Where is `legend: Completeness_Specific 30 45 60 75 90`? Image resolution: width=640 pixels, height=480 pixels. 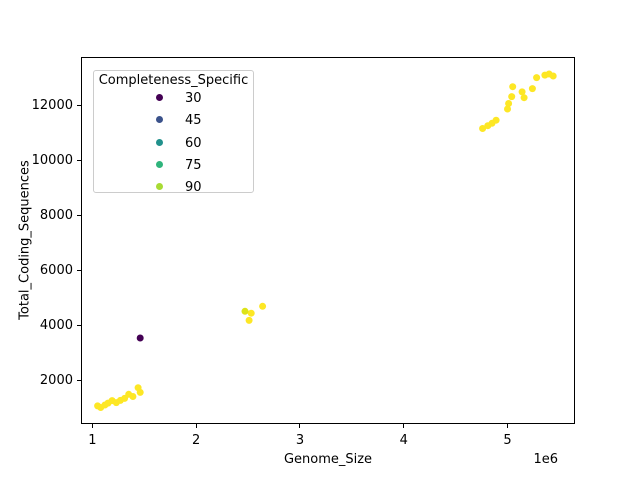
legend: Completeness_Specific 30 45 60 75 90 is located at coordinates (173, 132).